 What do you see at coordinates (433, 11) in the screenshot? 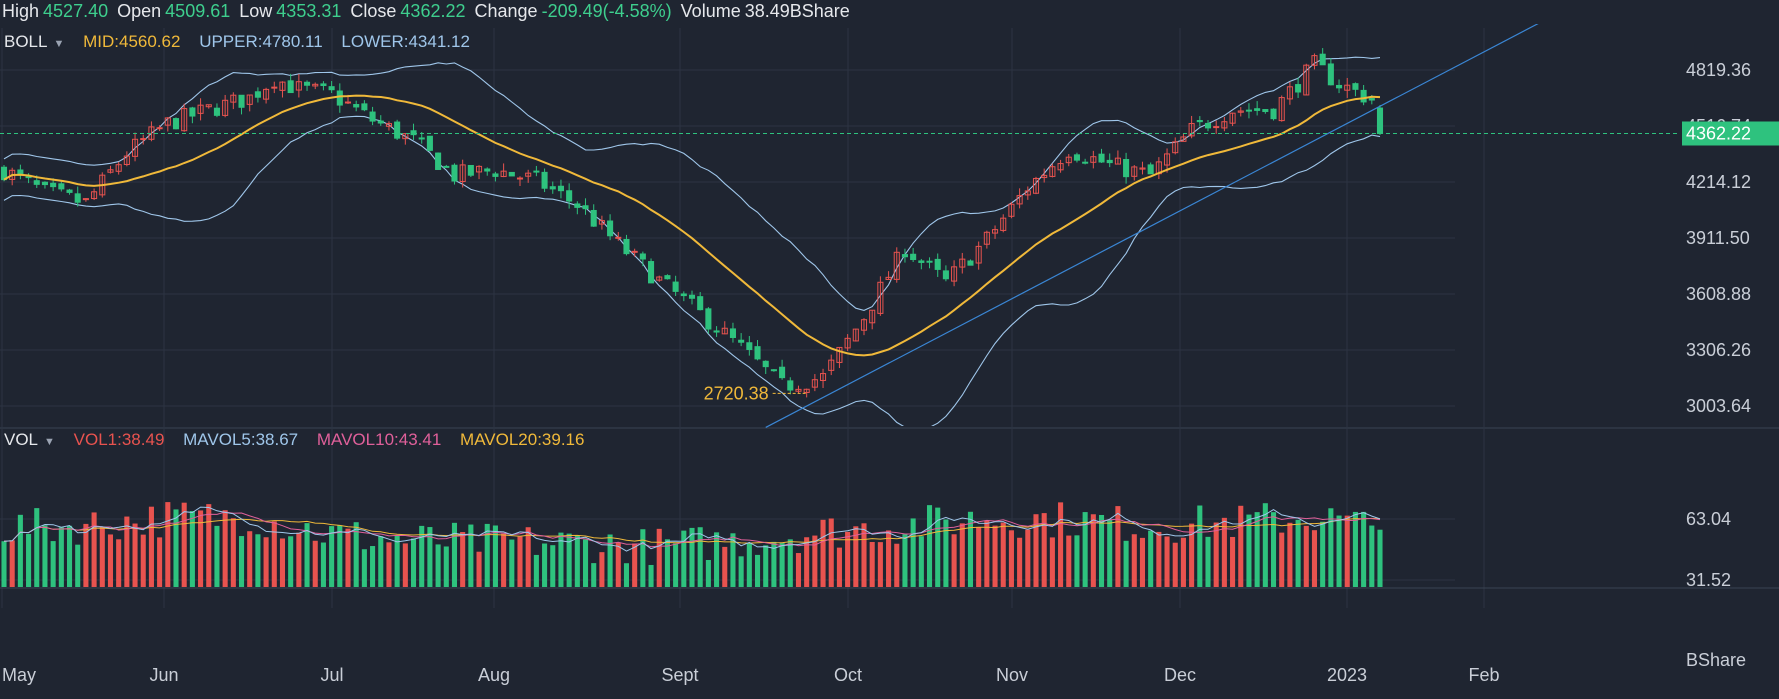
I see `close-value: 4362.22` at bounding box center [433, 11].